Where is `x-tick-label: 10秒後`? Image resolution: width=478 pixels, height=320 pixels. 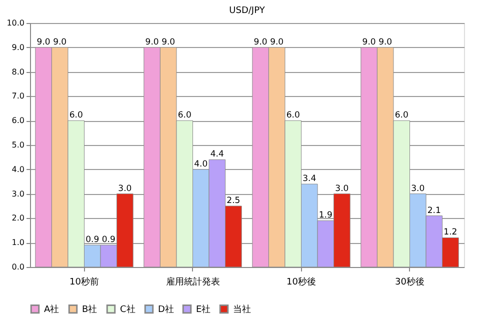
x-tick-label: 10秒後 is located at coordinates (301, 282).